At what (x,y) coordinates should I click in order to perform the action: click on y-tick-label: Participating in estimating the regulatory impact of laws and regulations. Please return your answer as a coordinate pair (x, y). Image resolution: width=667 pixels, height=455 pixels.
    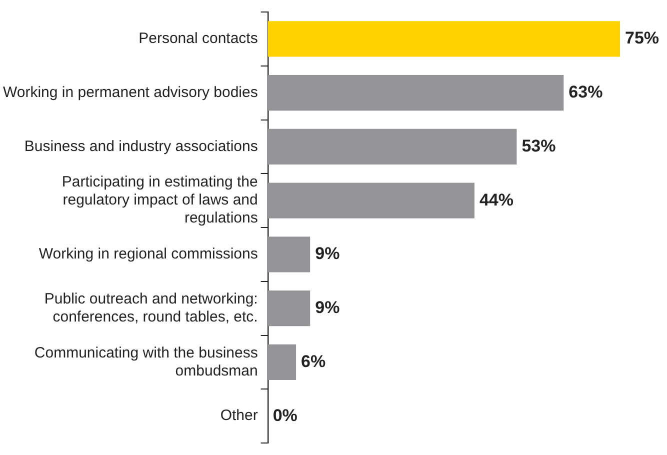
    Looking at the image, I should click on (160, 200).